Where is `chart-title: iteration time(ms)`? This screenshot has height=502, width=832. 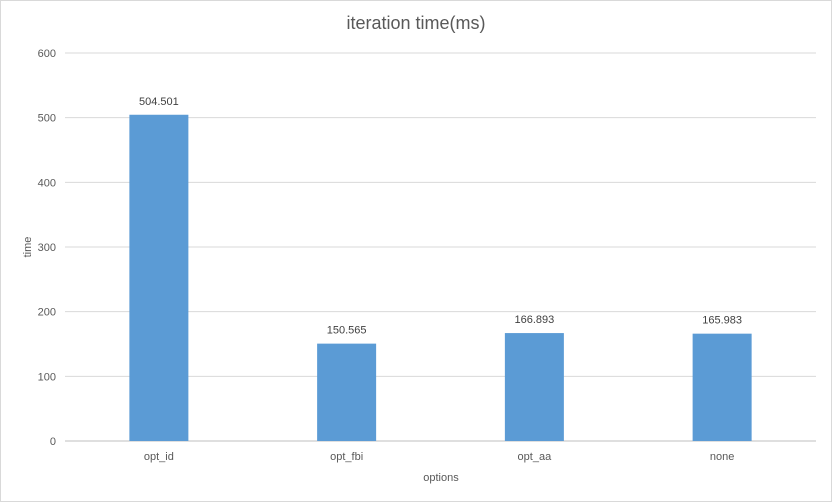
chart-title: iteration time(ms) is located at coordinates (415, 23).